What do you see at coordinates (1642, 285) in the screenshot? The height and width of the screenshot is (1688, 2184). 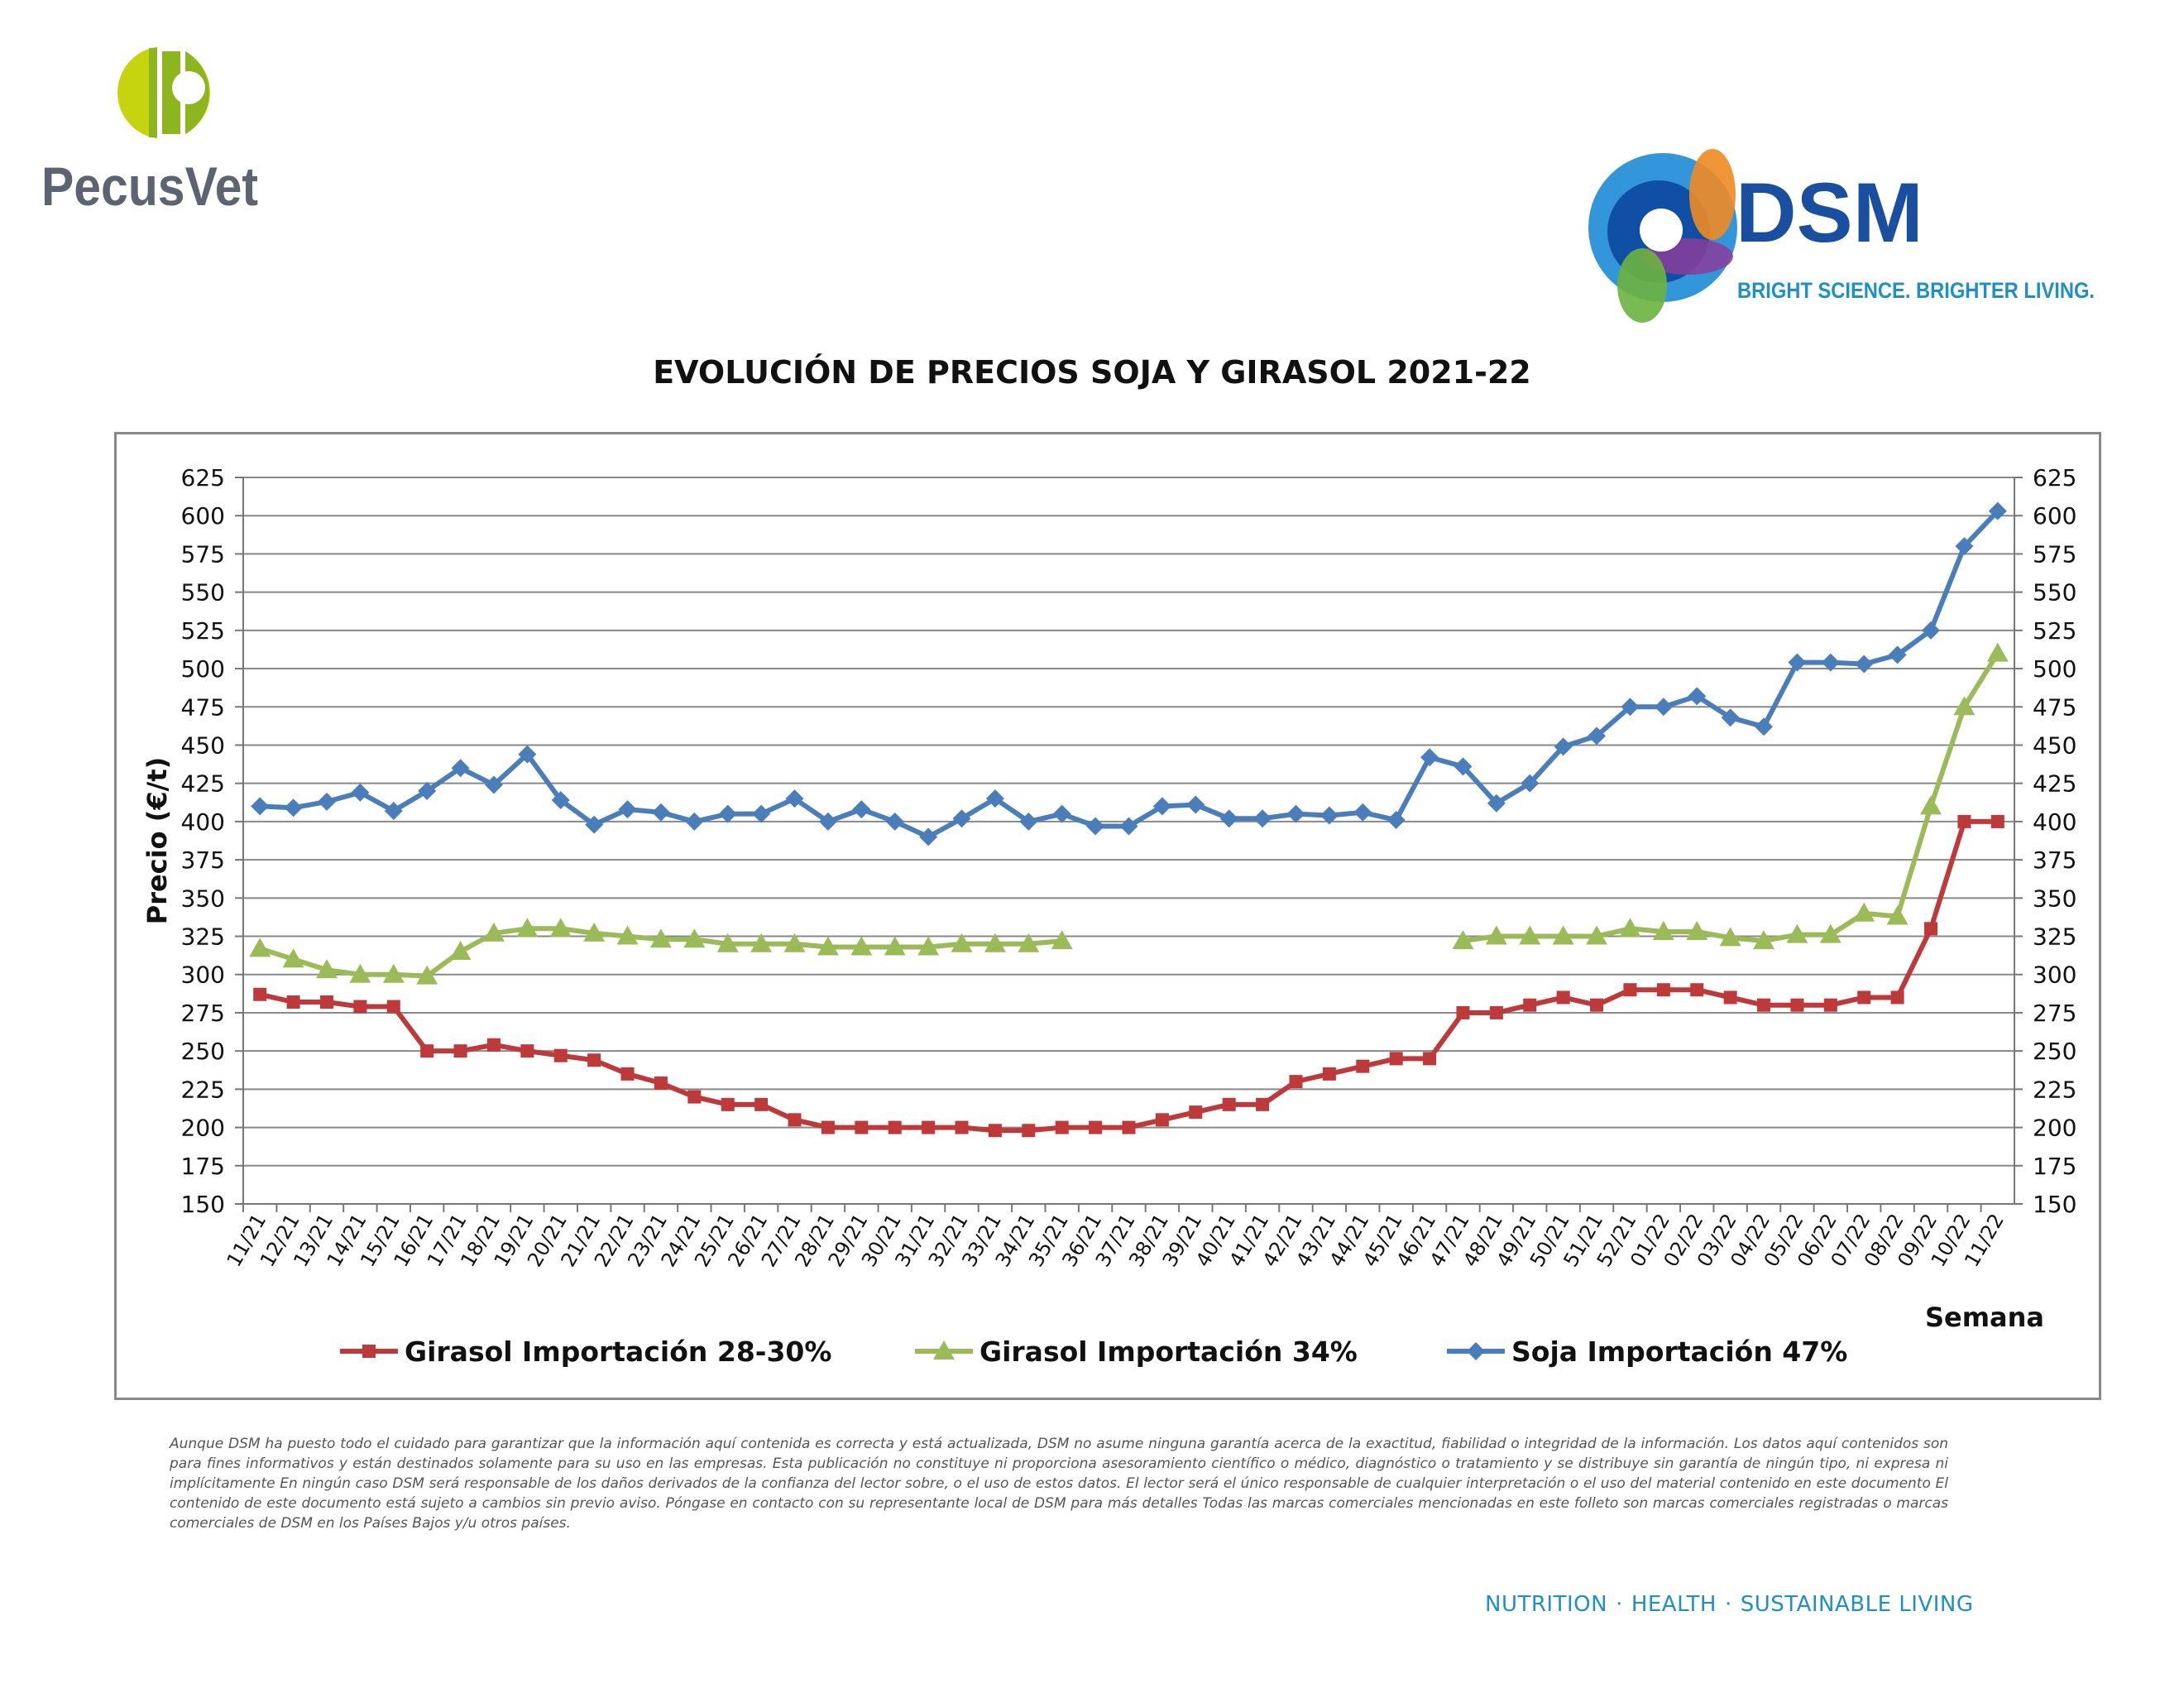 I see `dsm-logo-swirl-green` at bounding box center [1642, 285].